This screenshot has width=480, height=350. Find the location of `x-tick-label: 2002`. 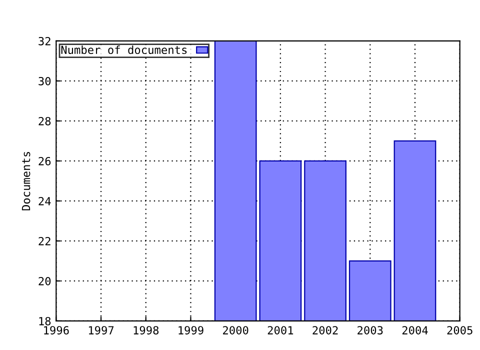

x-tick-label: 2002 is located at coordinates (325, 330).